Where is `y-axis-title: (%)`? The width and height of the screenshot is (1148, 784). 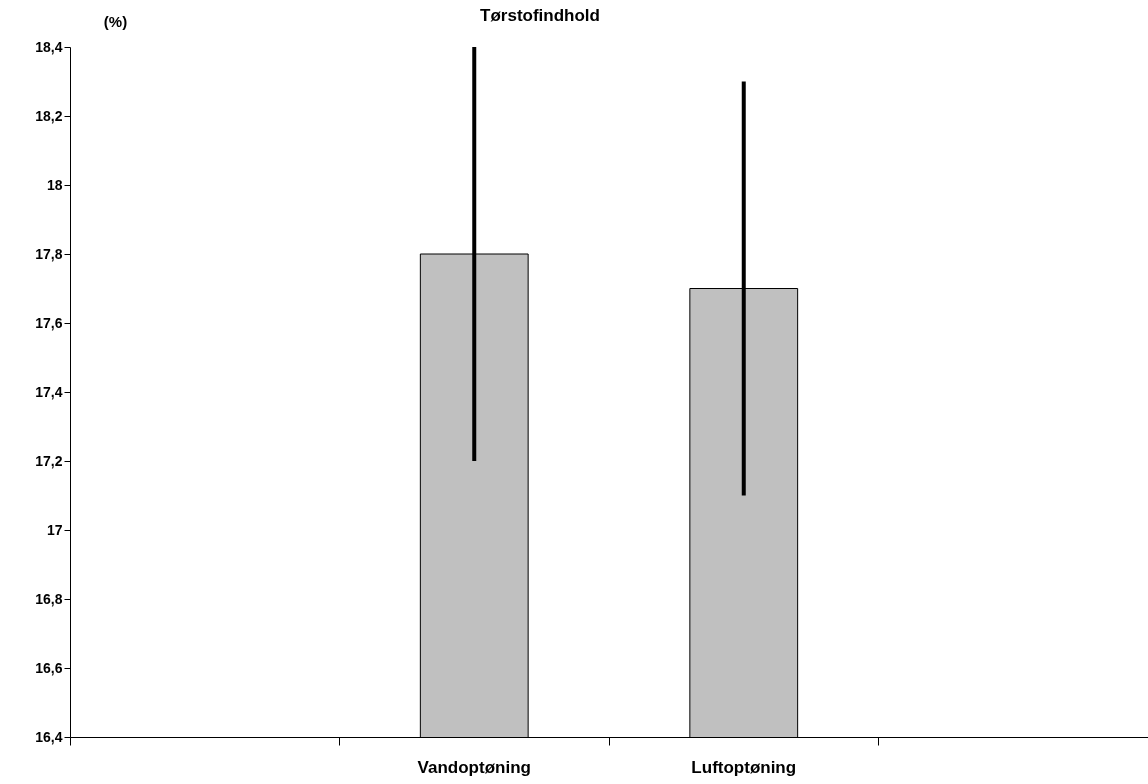 y-axis-title: (%) is located at coordinates (115, 21).